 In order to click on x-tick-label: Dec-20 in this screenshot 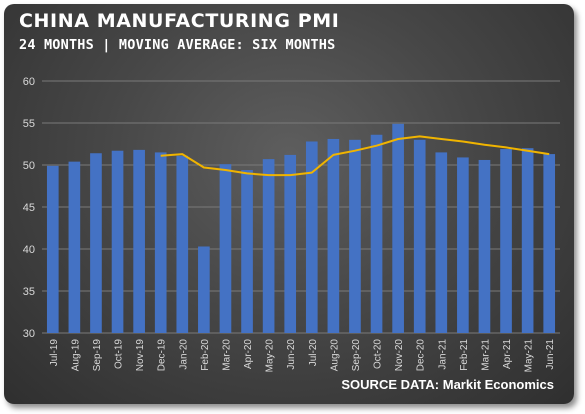, I will do `click(421, 355)`.